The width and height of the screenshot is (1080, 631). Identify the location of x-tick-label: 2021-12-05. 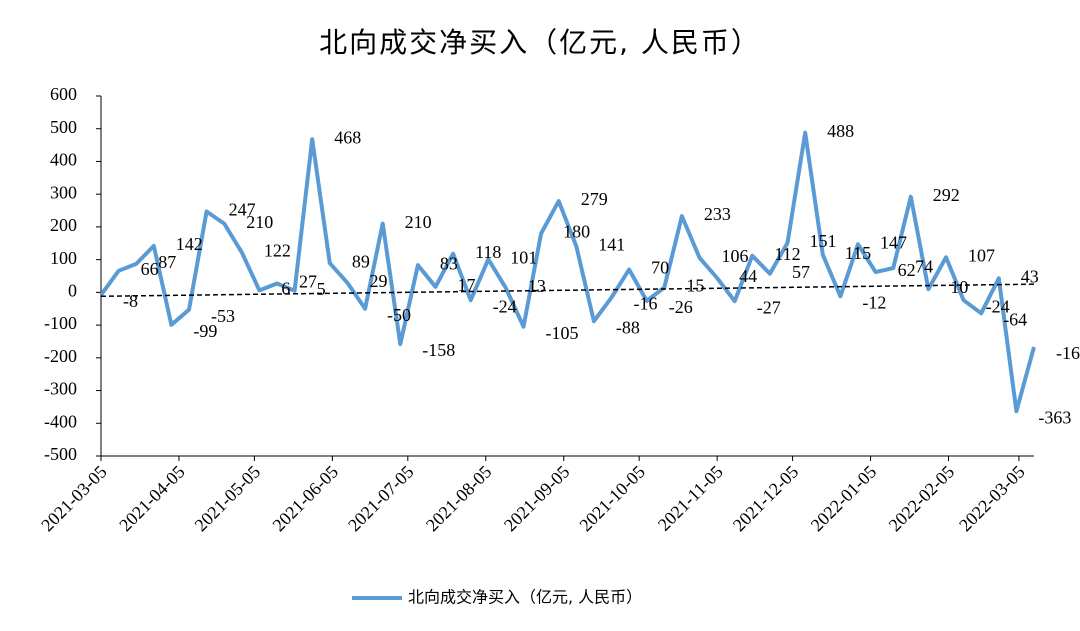
(766, 499).